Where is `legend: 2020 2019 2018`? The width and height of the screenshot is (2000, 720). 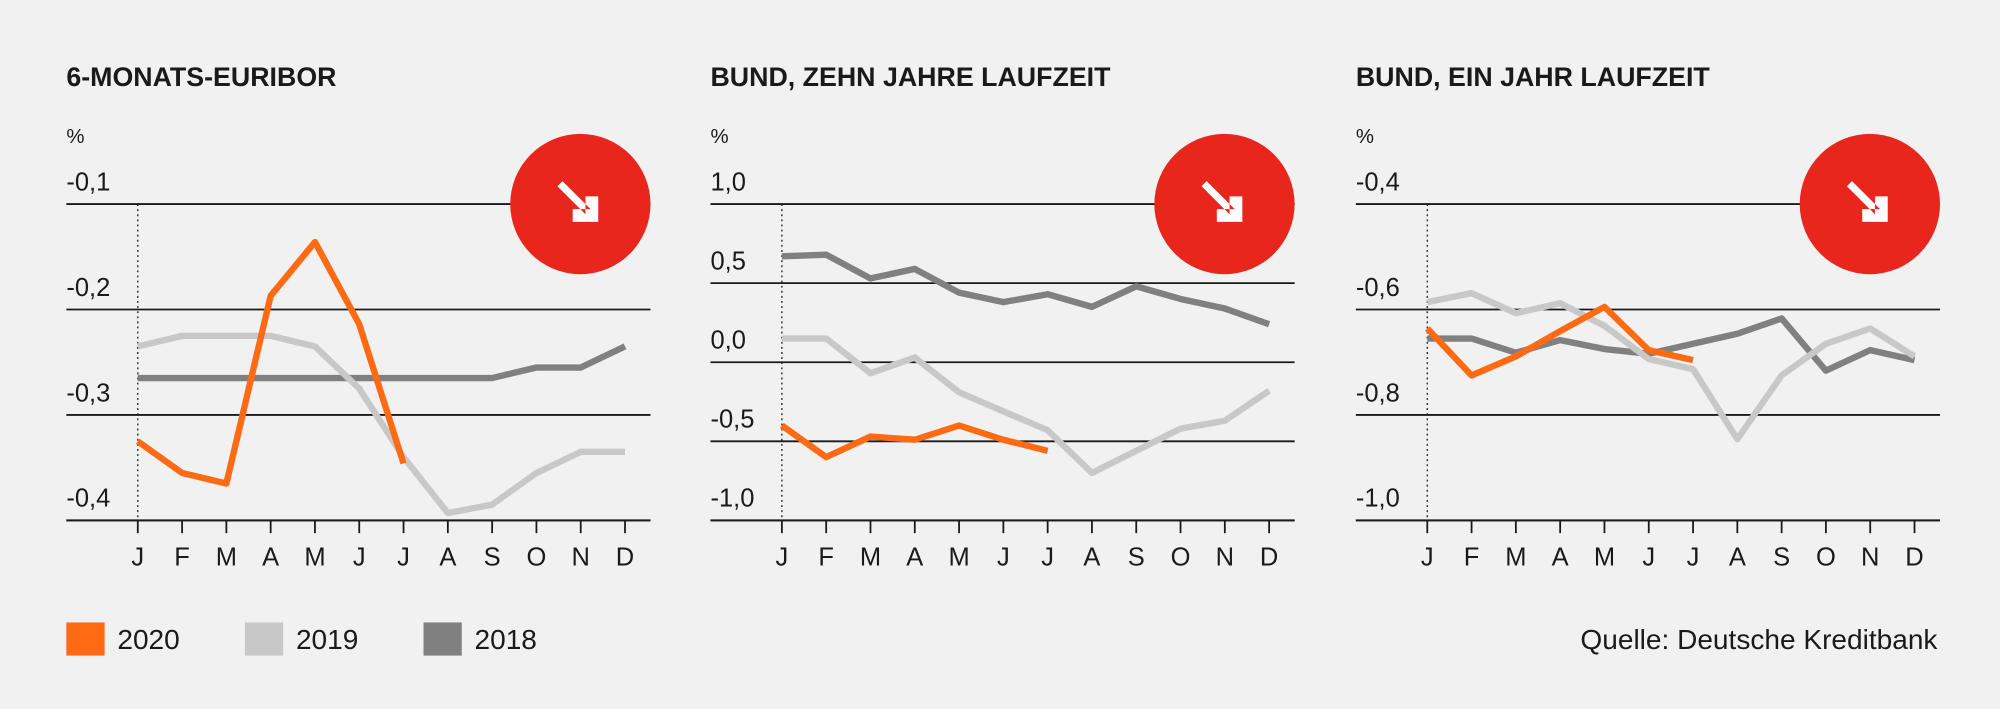
legend: 2020 2019 2018 is located at coordinates (301, 639).